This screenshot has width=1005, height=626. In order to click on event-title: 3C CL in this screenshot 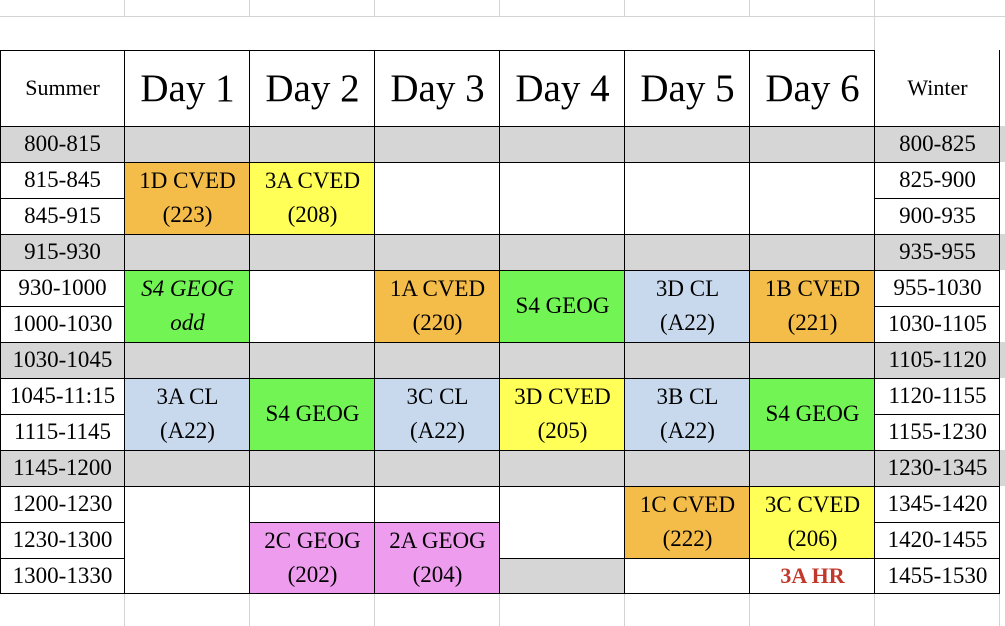, I will do `click(437, 396)`.